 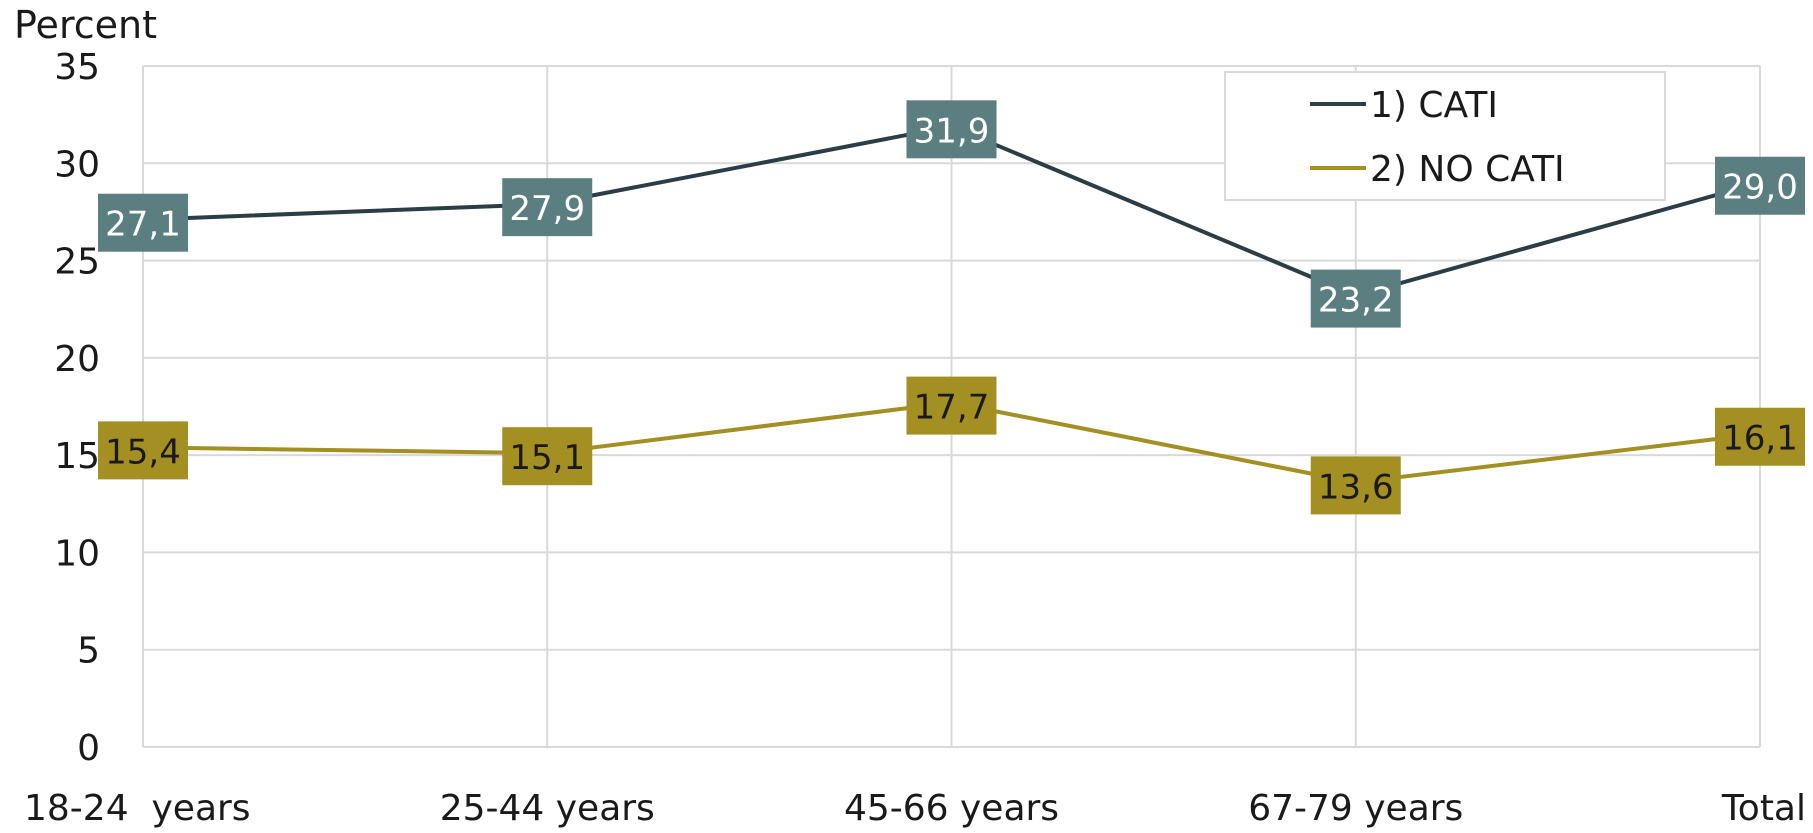 What do you see at coordinates (77, 164) in the screenshot?
I see `y-tick-label: 30` at bounding box center [77, 164].